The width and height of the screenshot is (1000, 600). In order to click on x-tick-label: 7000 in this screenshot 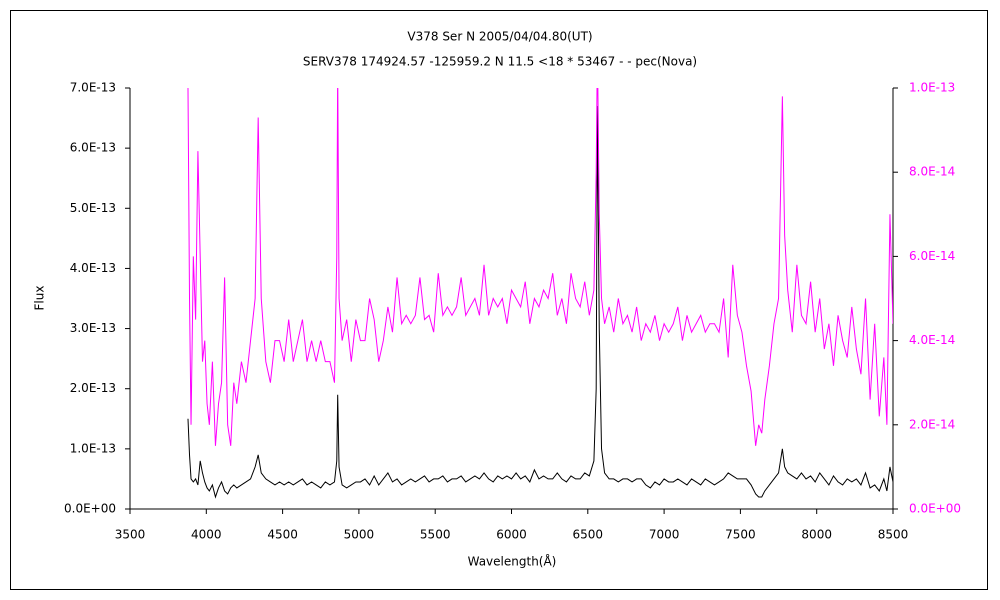, I will do `click(664, 535)`.